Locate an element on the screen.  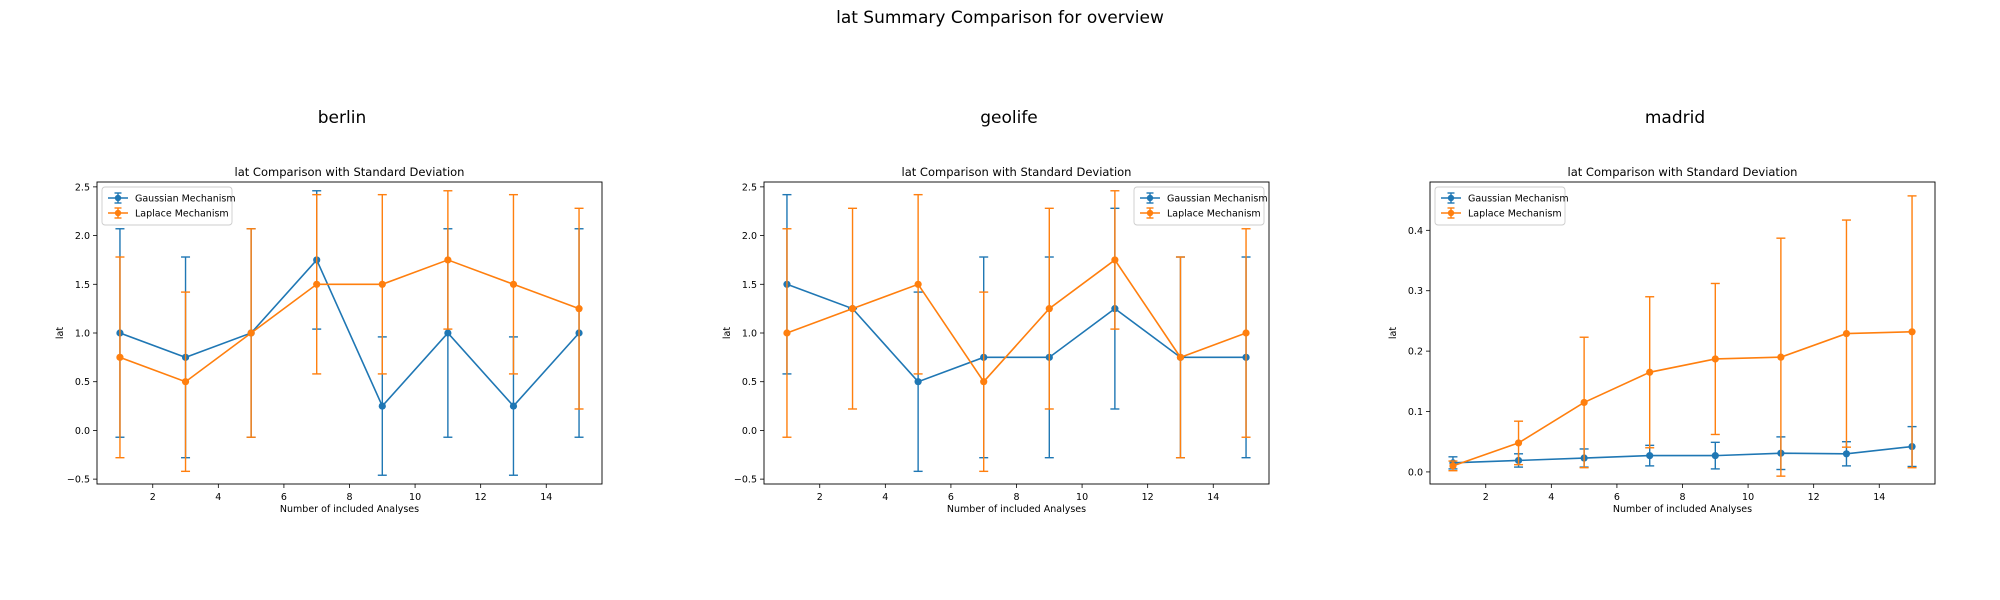
y-tick-label: 0.4 is located at coordinates (1415, 231).